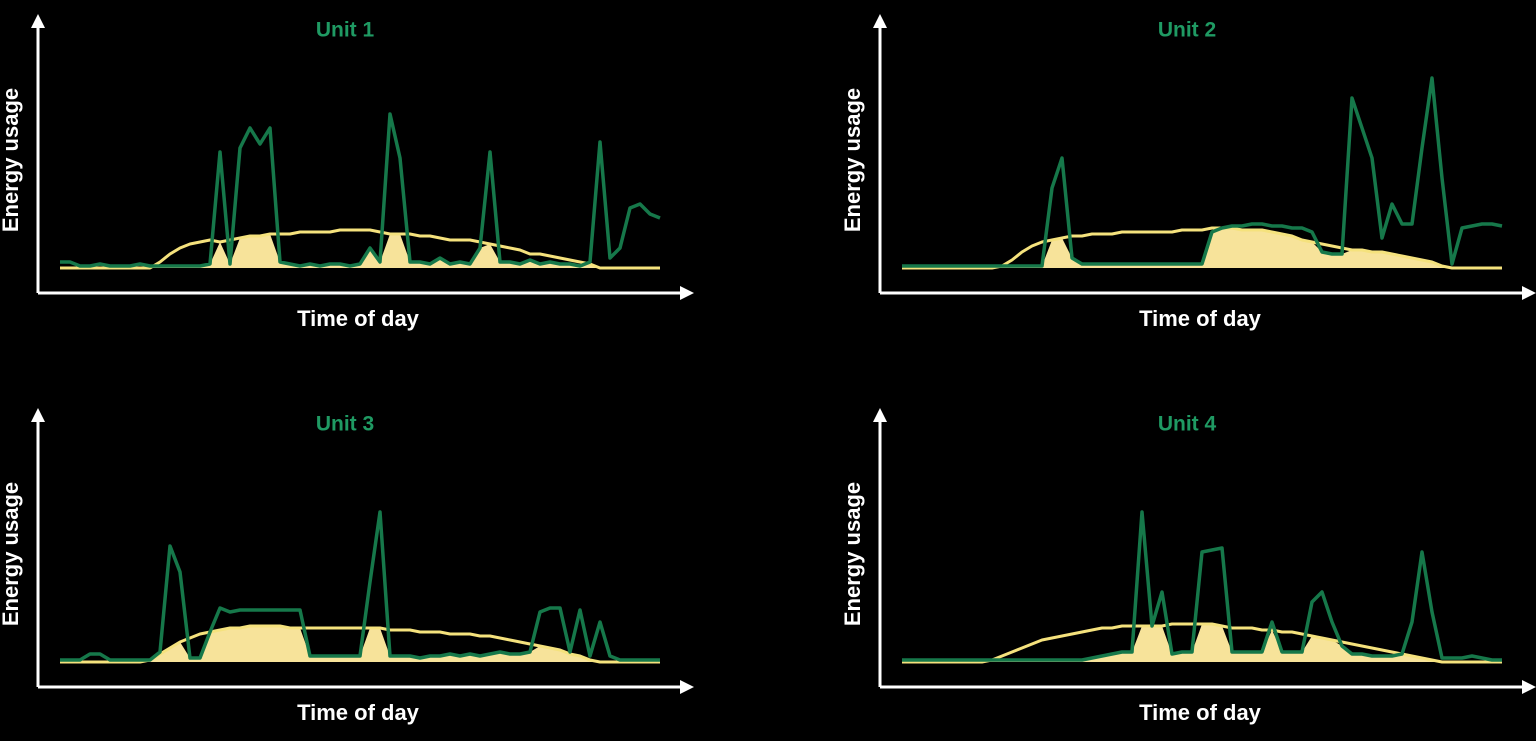  Describe the element at coordinates (1187, 424) in the screenshot. I see `chart-title: Unit 4` at that location.